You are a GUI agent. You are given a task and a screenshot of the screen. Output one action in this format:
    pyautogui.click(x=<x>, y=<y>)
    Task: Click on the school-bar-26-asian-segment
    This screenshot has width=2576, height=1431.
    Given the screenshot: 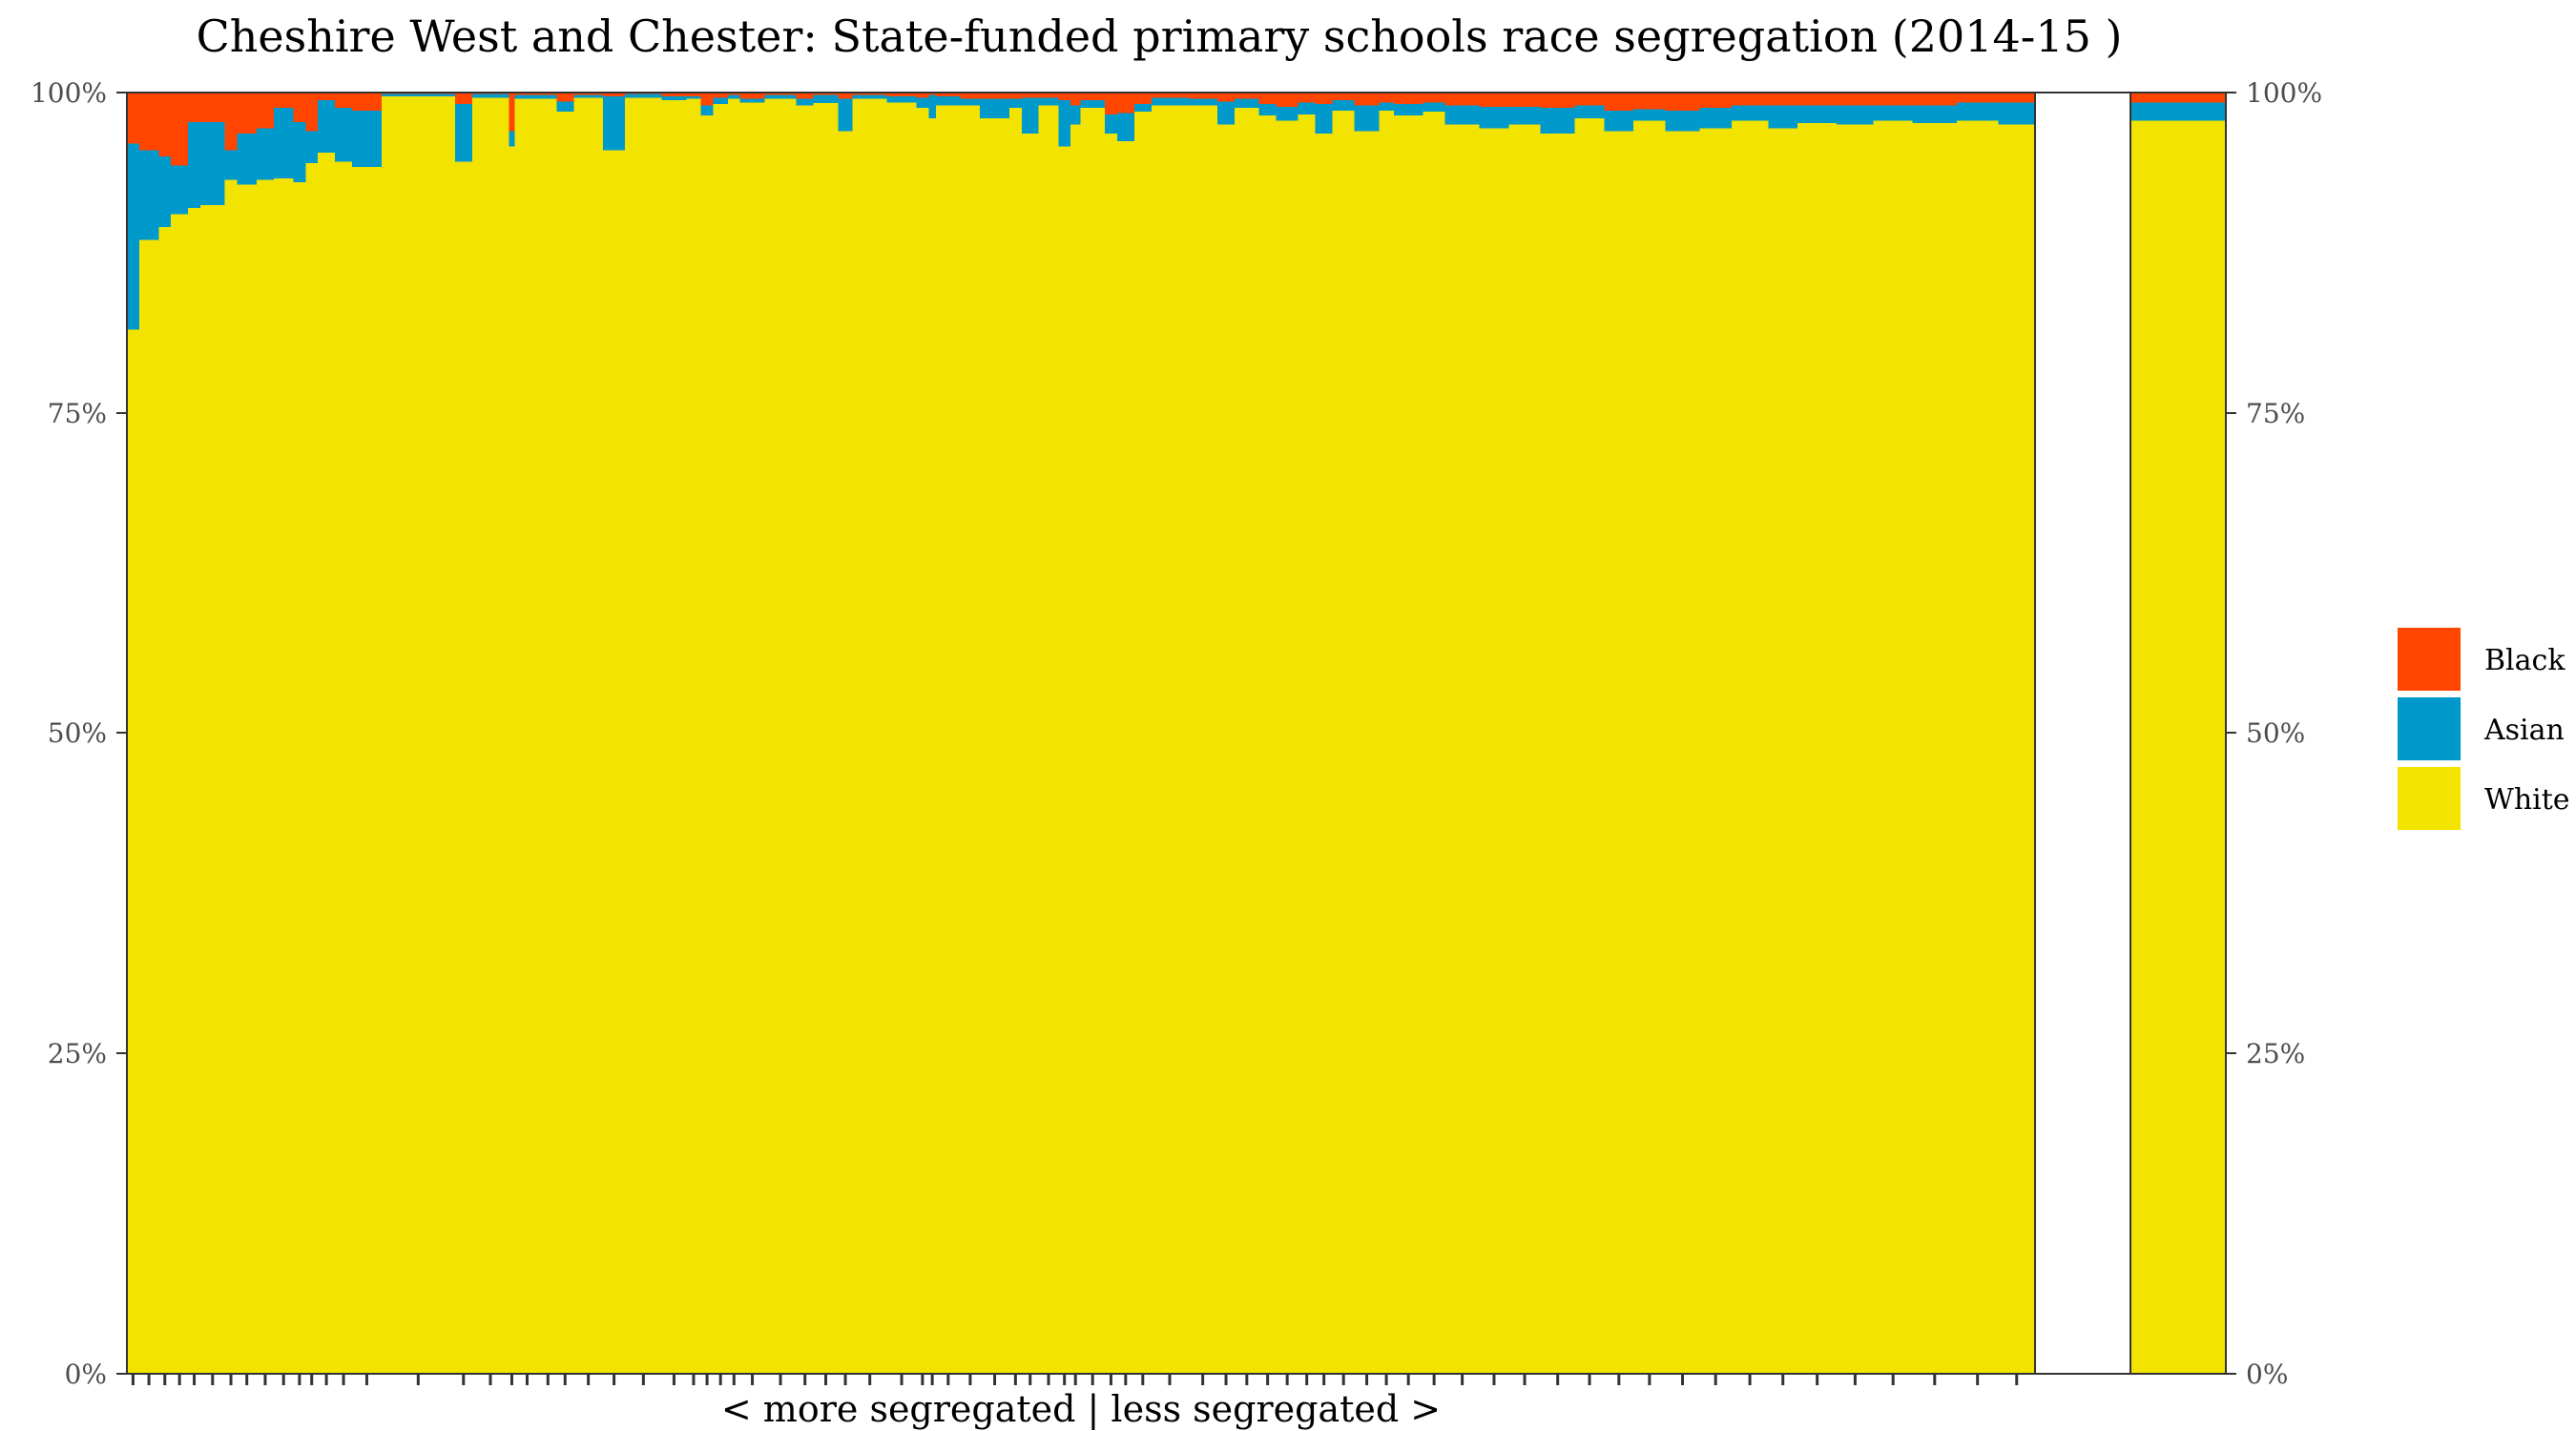 What is the action you would take?
    pyautogui.click(x=674, y=99)
    